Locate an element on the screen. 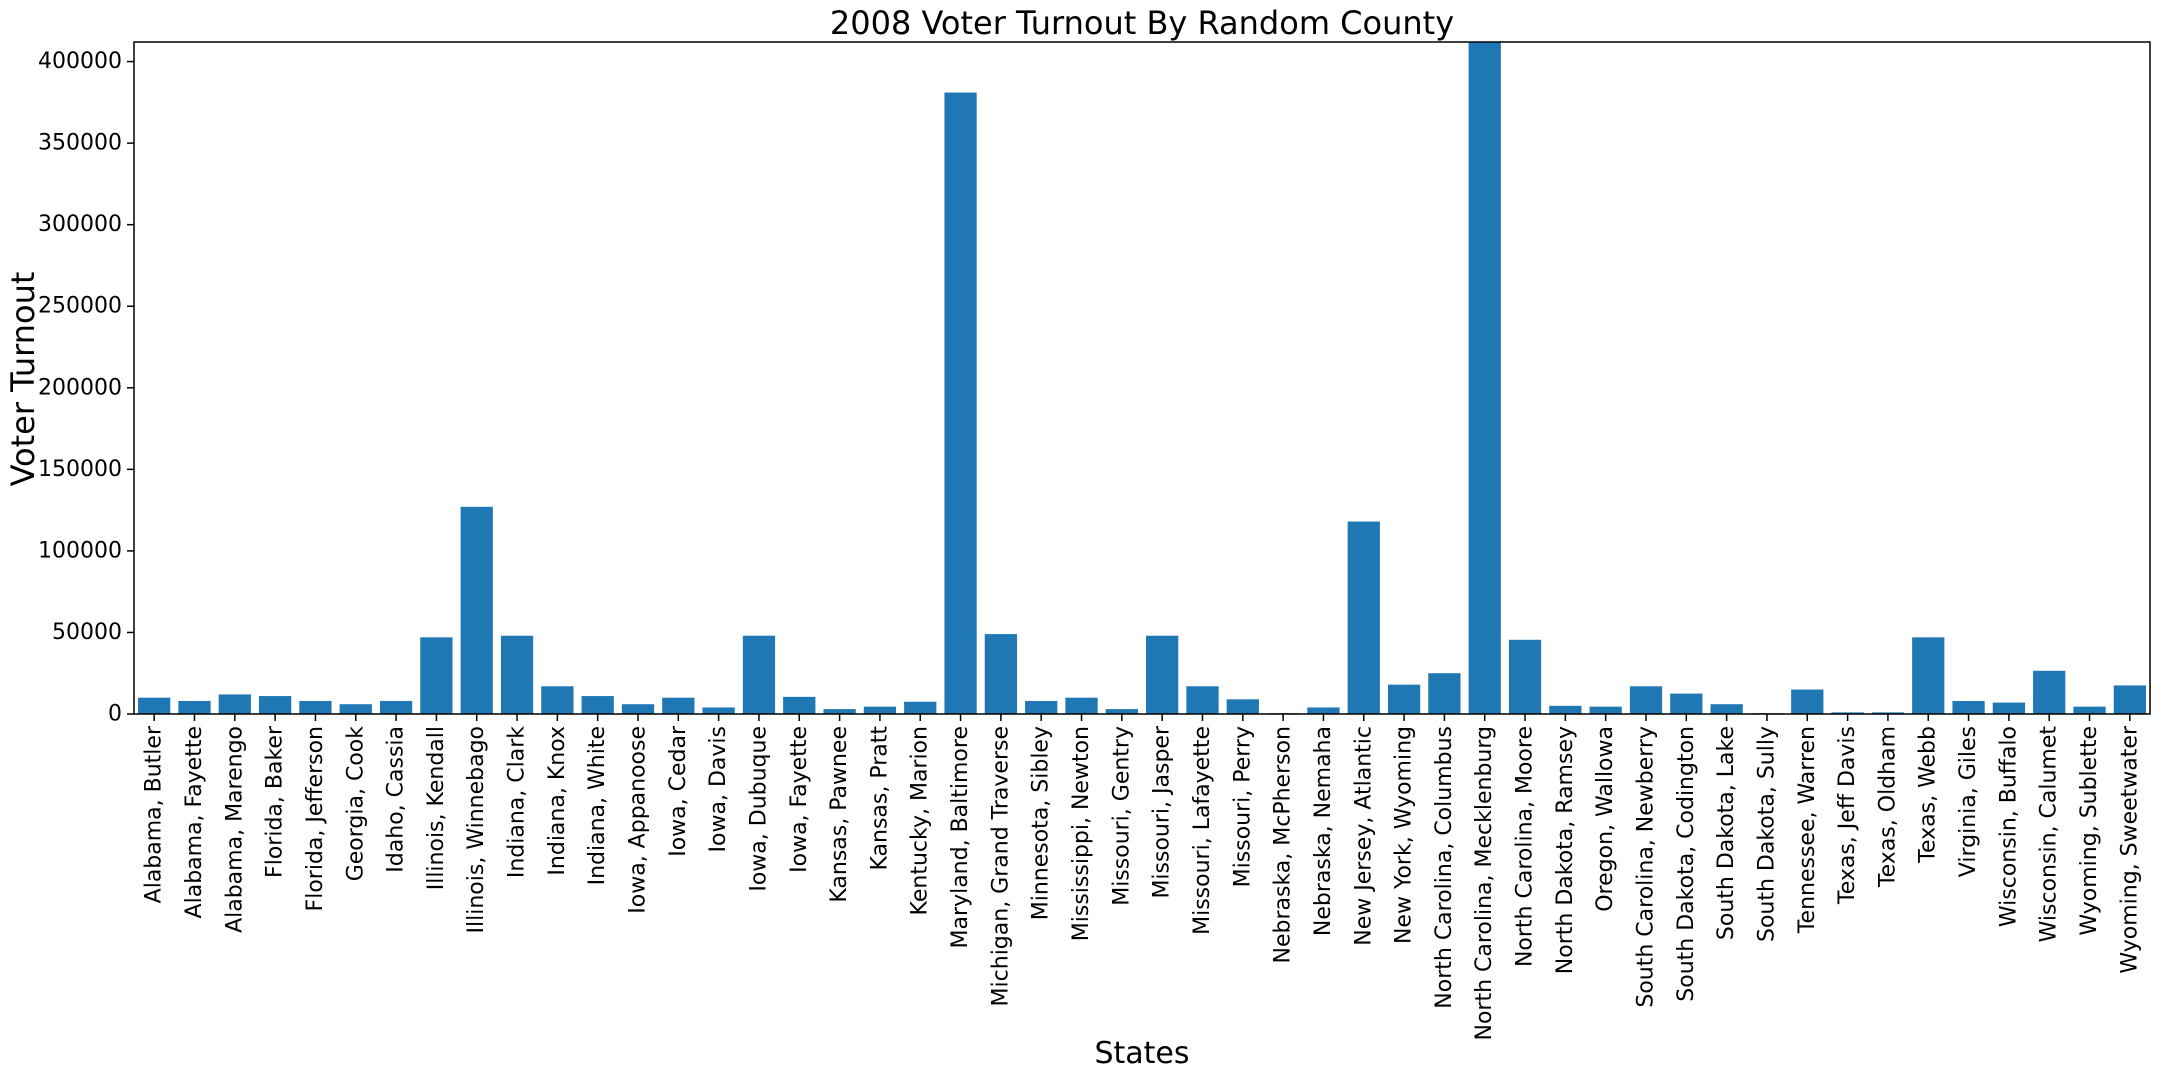 This screenshot has width=2160, height=1084. x-tick-label: Minnesota, Sibley is located at coordinates (1041, 823).